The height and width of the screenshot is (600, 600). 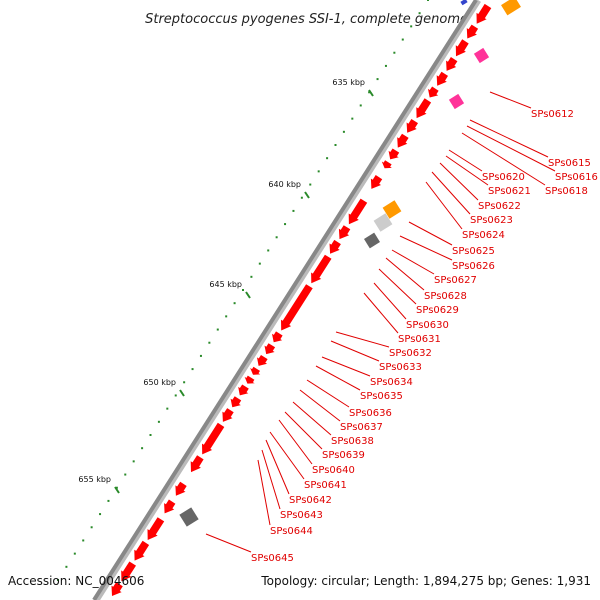 I want to click on gene-label: SPs0640, so click(x=333, y=470).